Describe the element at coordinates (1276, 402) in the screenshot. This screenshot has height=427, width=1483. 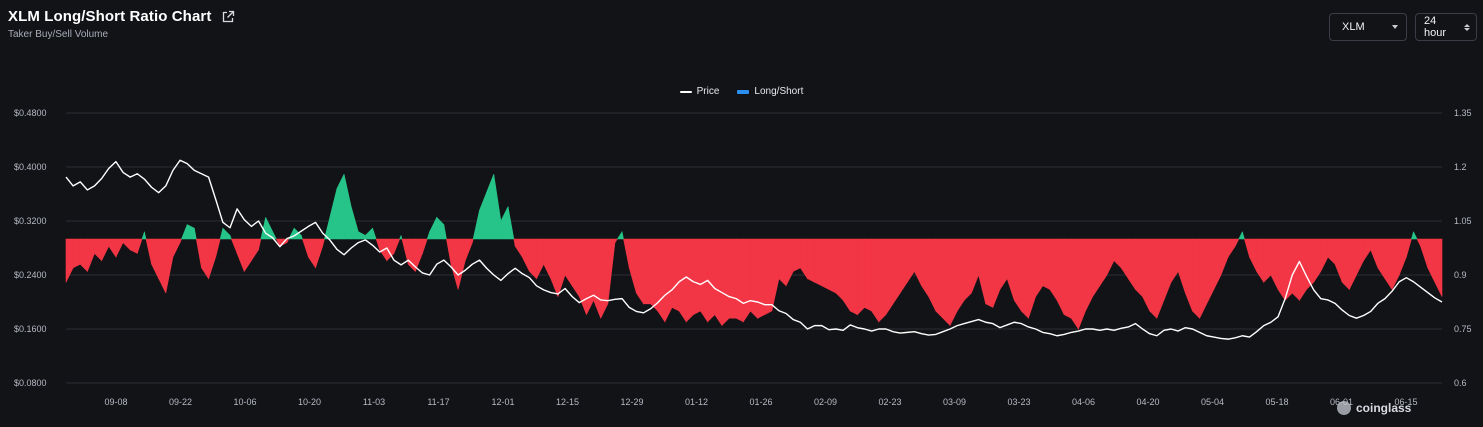
I see `x-tick-label: 05-18` at that location.